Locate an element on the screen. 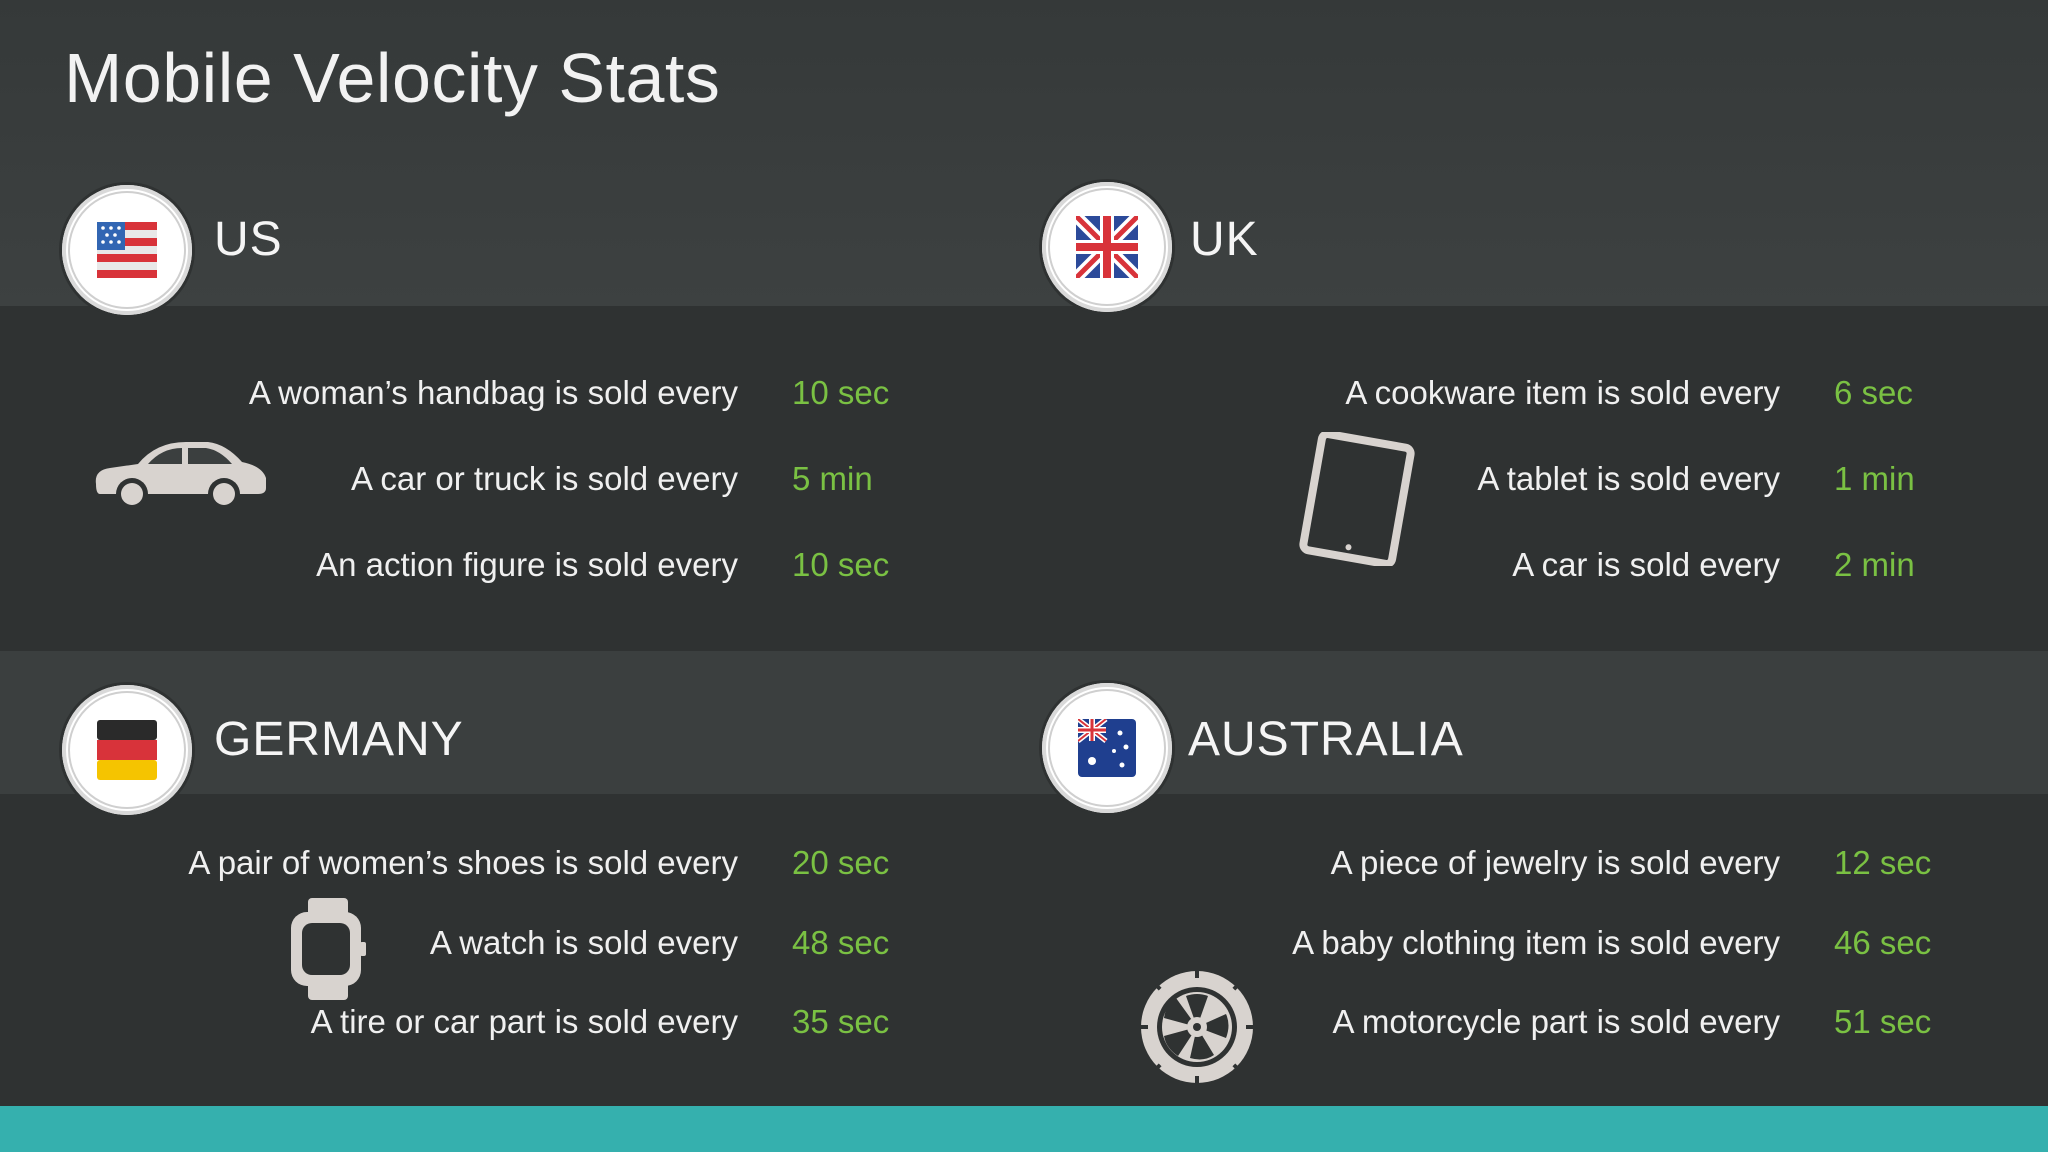 Image resolution: width=2048 pixels, height=1152 pixels. tire-icon is located at coordinates (1197, 1027).